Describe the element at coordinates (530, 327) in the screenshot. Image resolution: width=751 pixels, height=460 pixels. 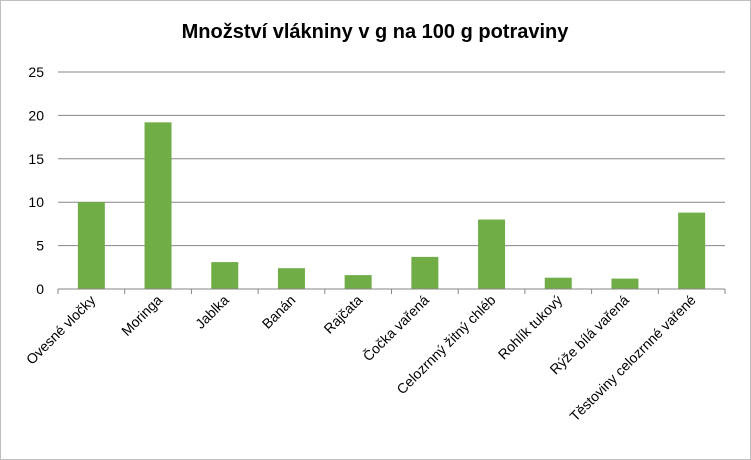
I see `x-tick-label: Rohlík tukový` at that location.